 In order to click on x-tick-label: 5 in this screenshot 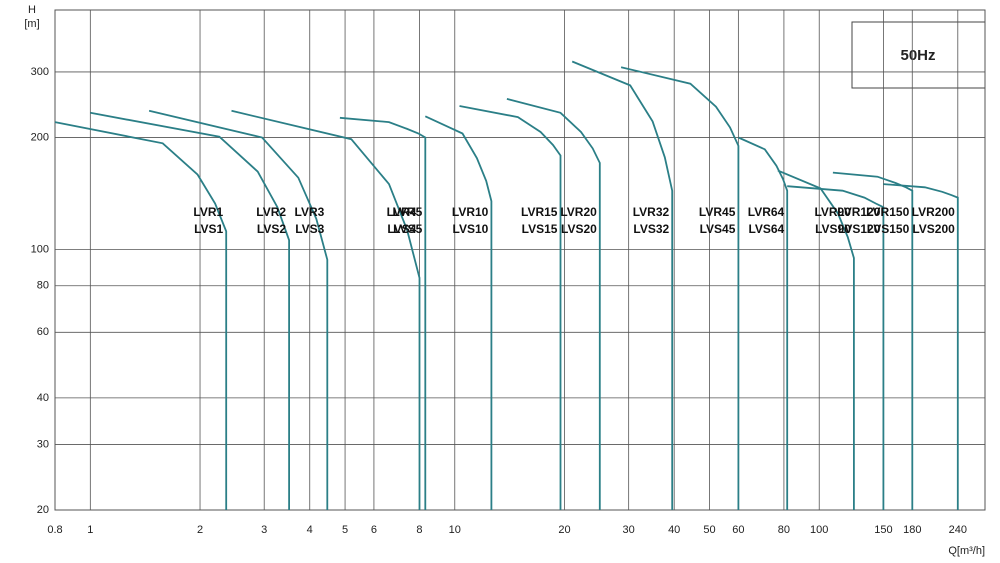, I will do `click(345, 530)`.